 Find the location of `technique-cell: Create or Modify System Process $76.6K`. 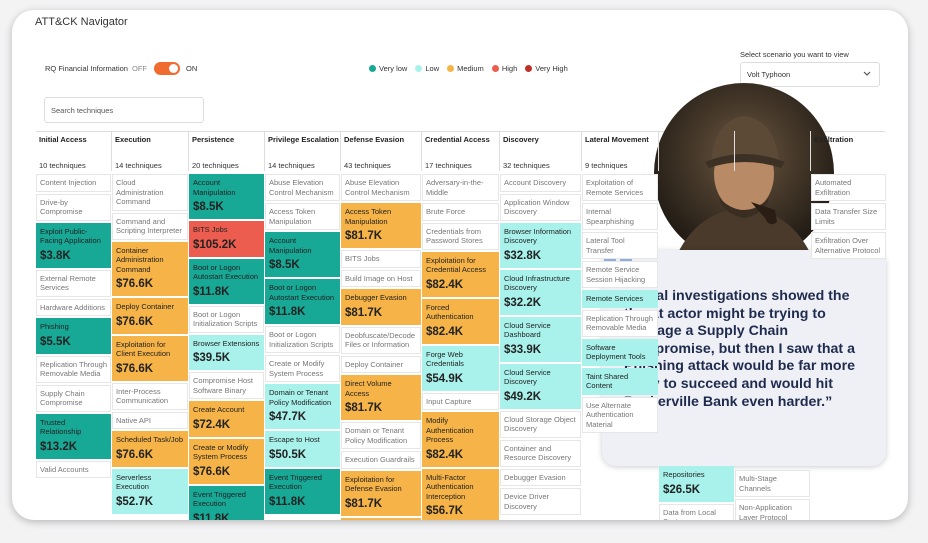

technique-cell: Create or Modify System Process $76.6K is located at coordinates (226, 461).